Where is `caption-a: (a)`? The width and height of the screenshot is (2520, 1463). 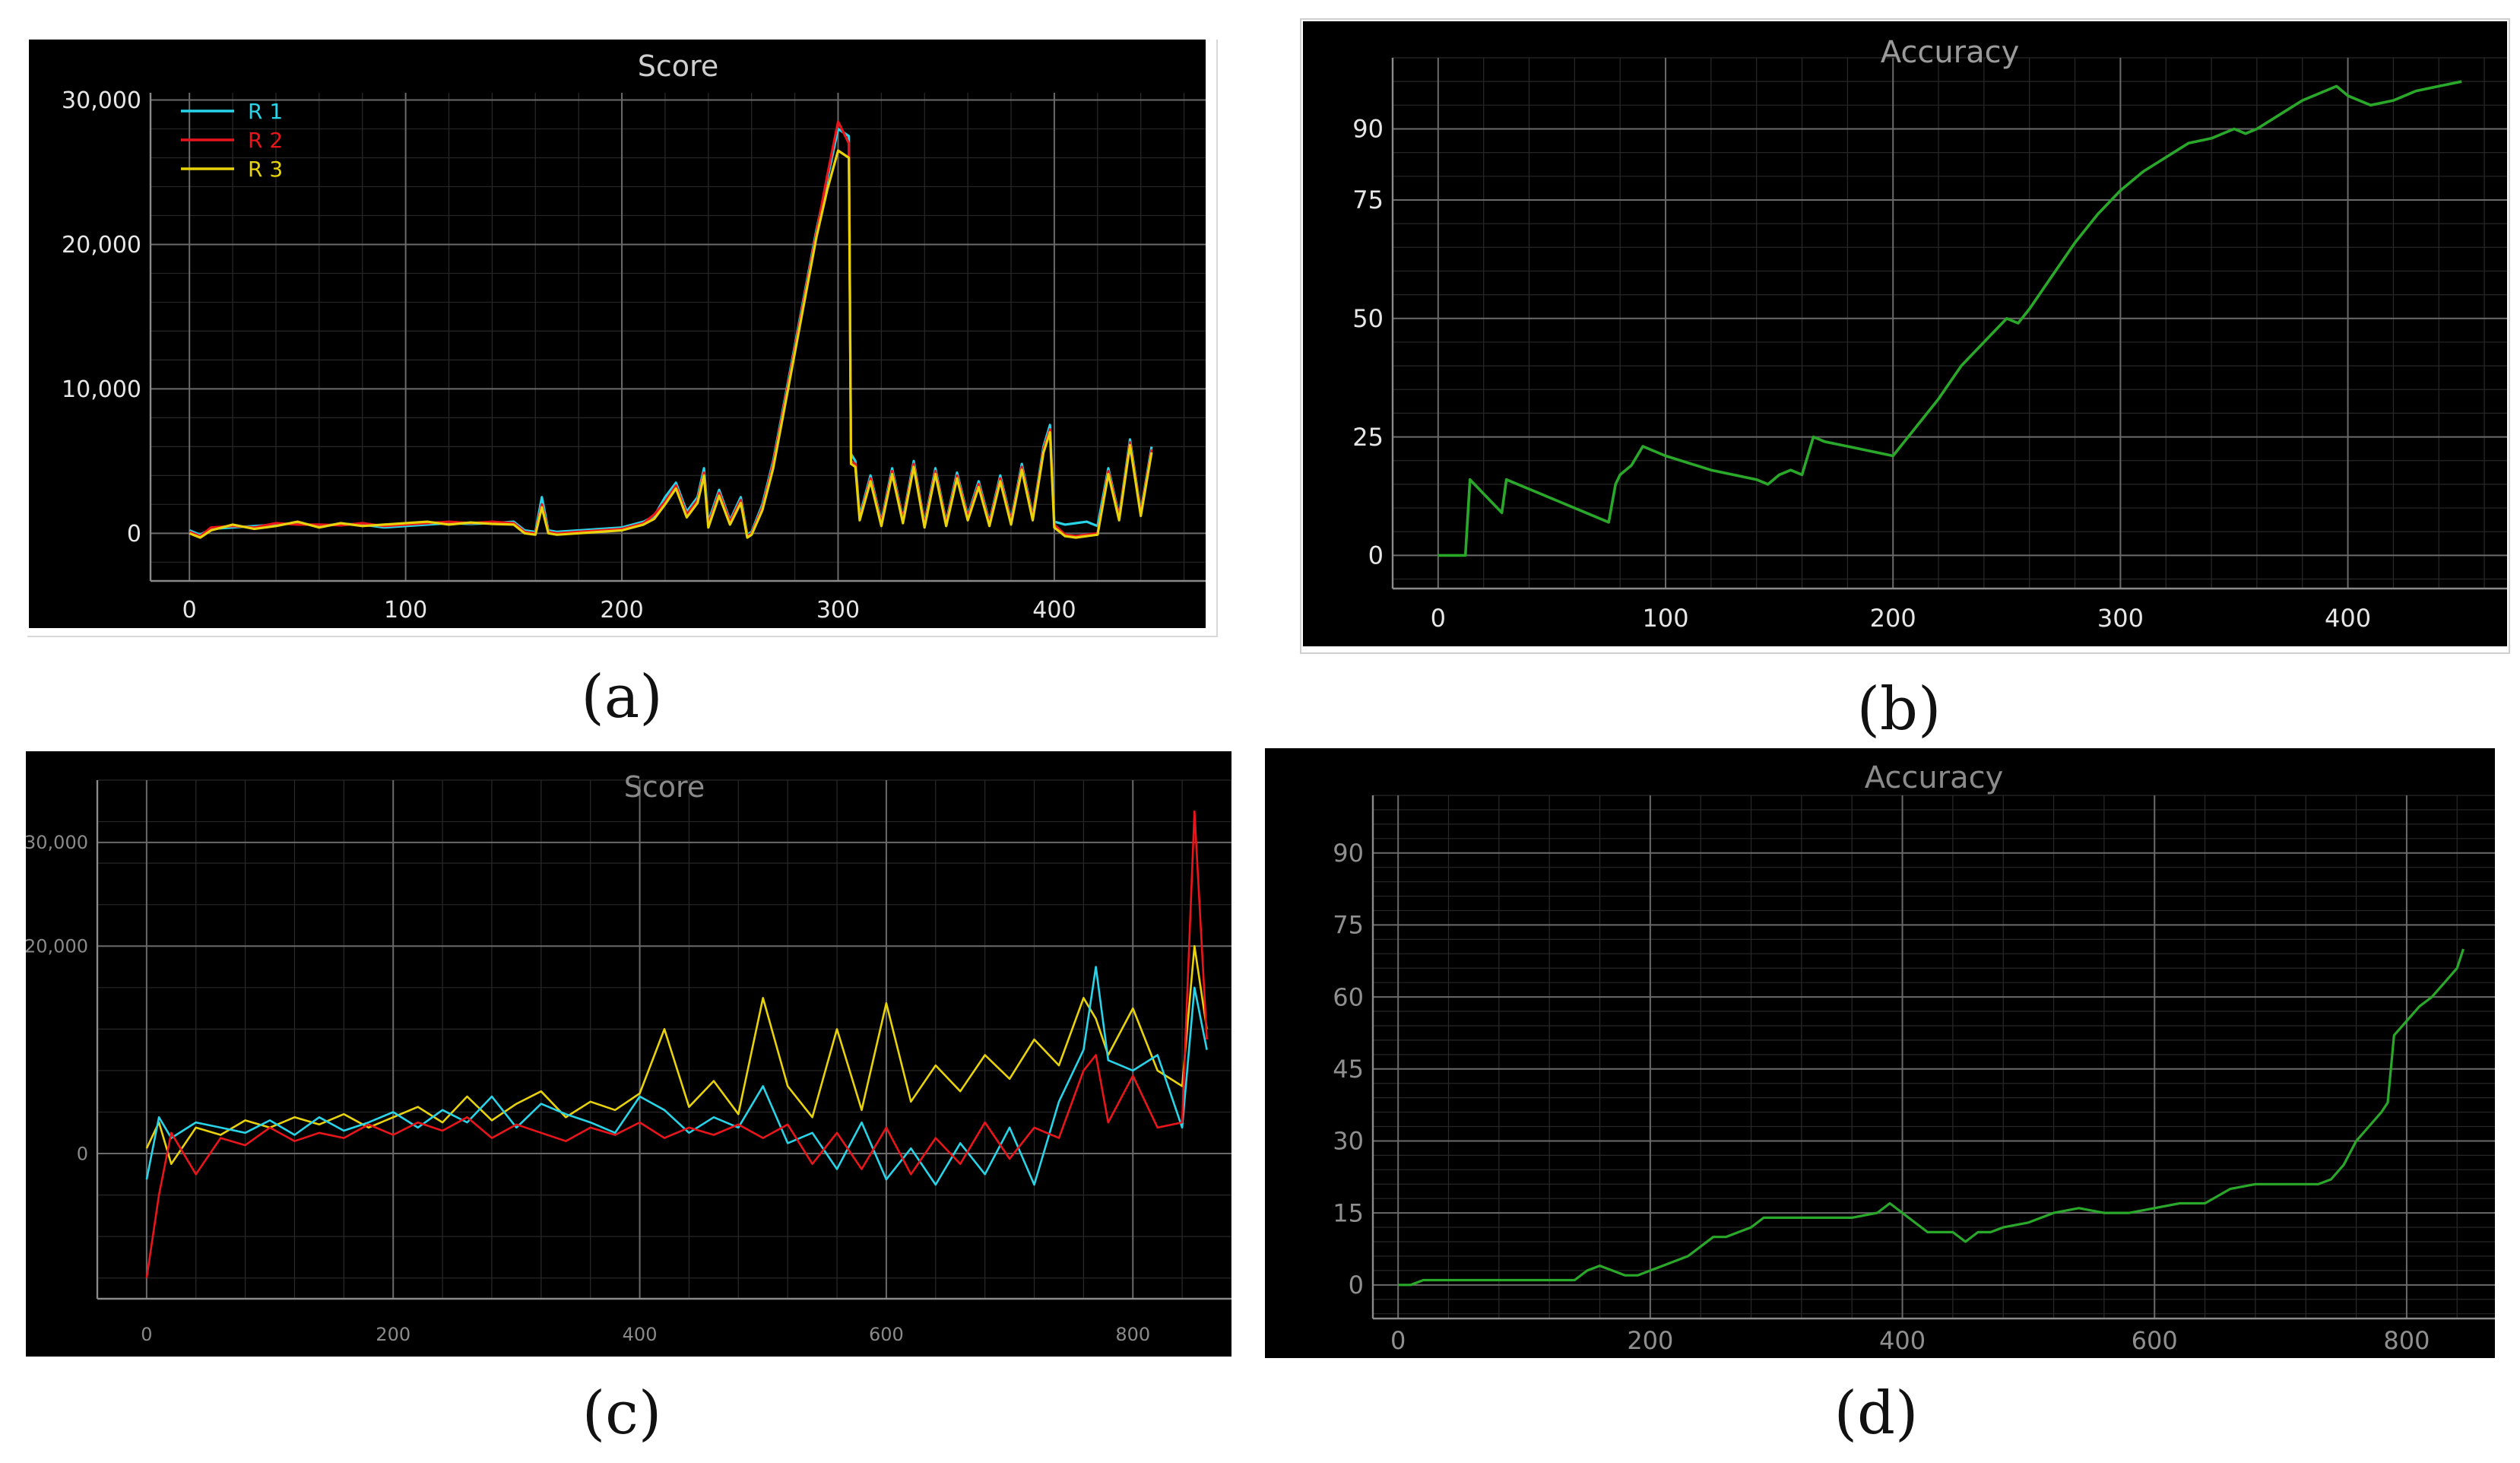
caption-a: (a) is located at coordinates (622, 697).